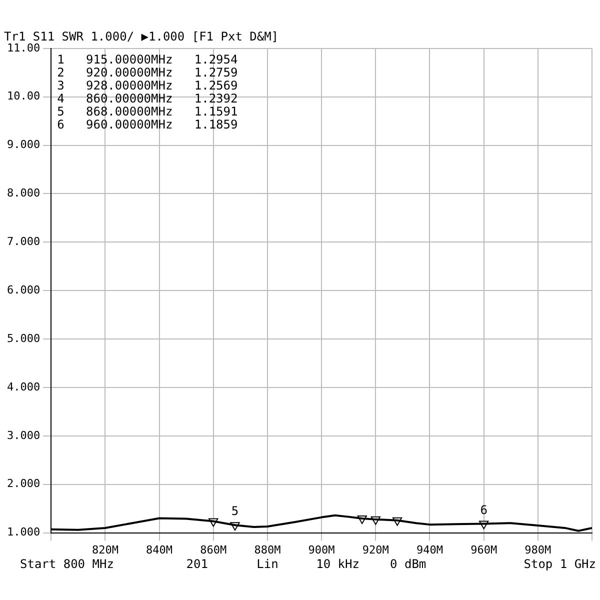 The height and width of the screenshot is (600, 600). What do you see at coordinates (147, 125) in the screenshot?
I see `annotation: 6 960.00000MHz 1.1859` at bounding box center [147, 125].